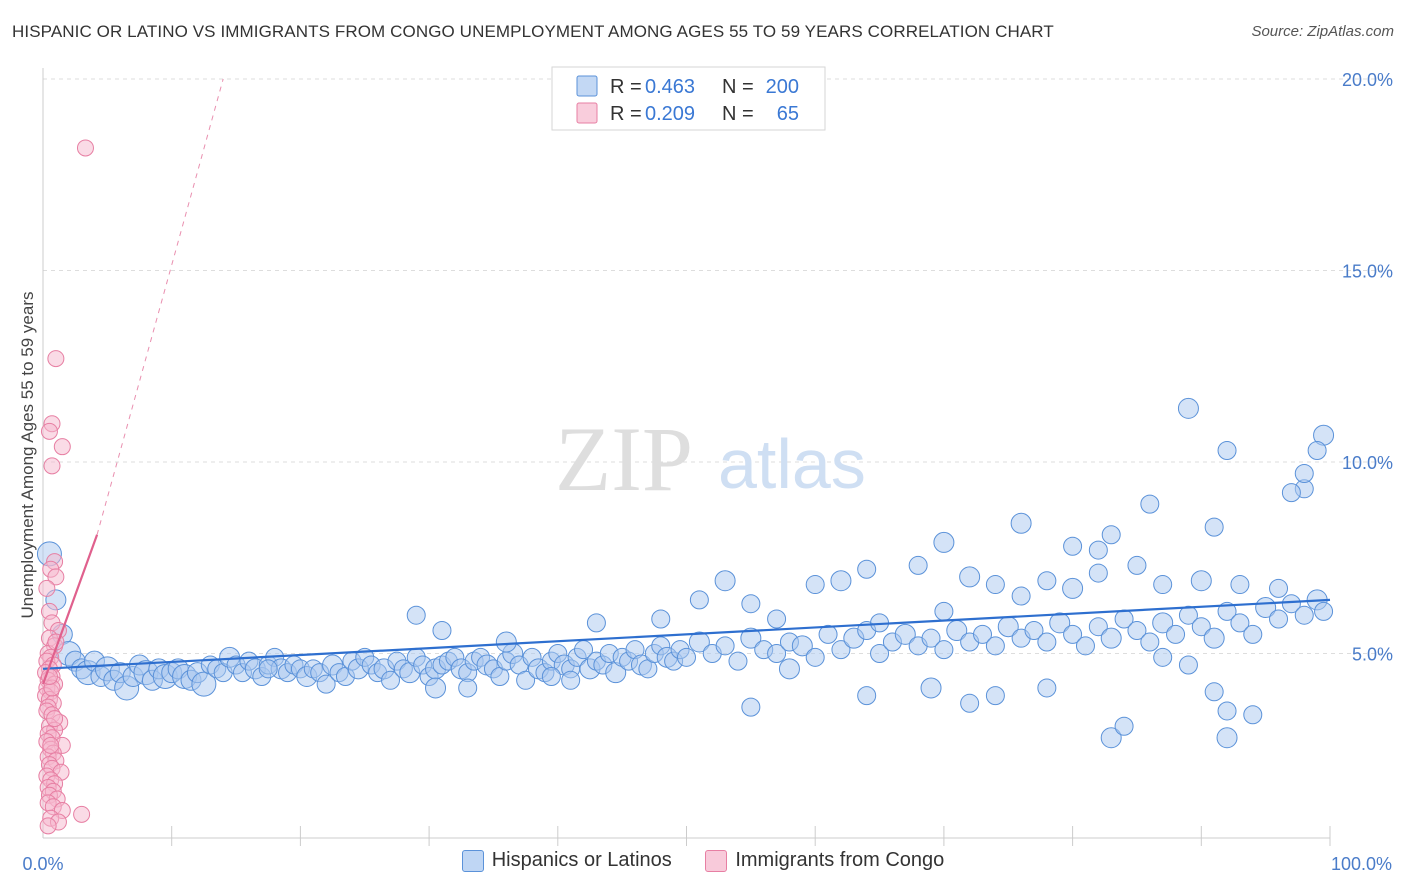 The width and height of the screenshot is (1406, 892). Describe the element at coordinates (1367, 463) in the screenshot. I see `y-tick-label: 10.0%` at that location.